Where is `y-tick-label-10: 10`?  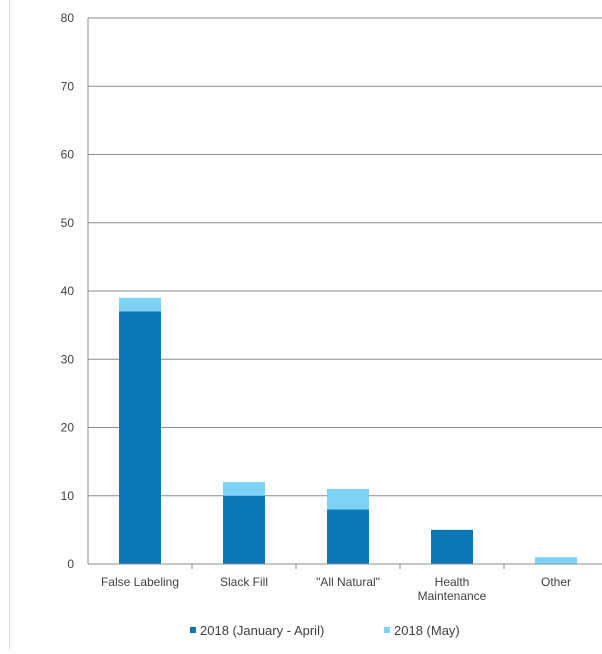
y-tick-label-10: 10 is located at coordinates (68, 496).